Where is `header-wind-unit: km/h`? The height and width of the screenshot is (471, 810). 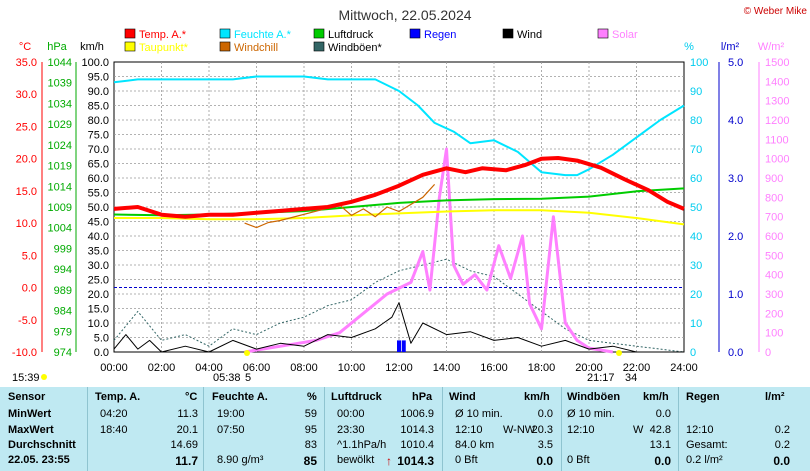 header-wind-unit: km/h is located at coordinates (537, 397).